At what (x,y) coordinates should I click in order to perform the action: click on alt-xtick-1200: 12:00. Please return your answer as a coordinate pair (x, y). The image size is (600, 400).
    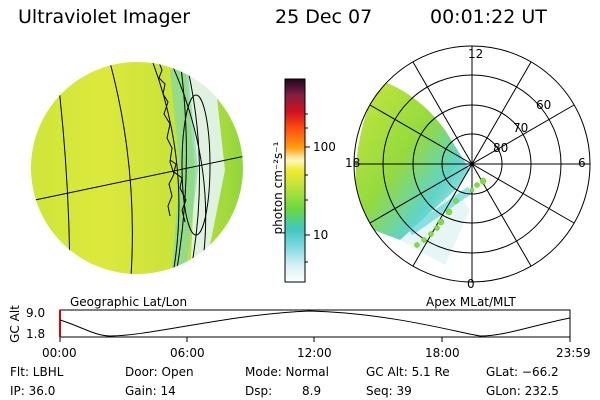
    Looking at the image, I should click on (314, 353).